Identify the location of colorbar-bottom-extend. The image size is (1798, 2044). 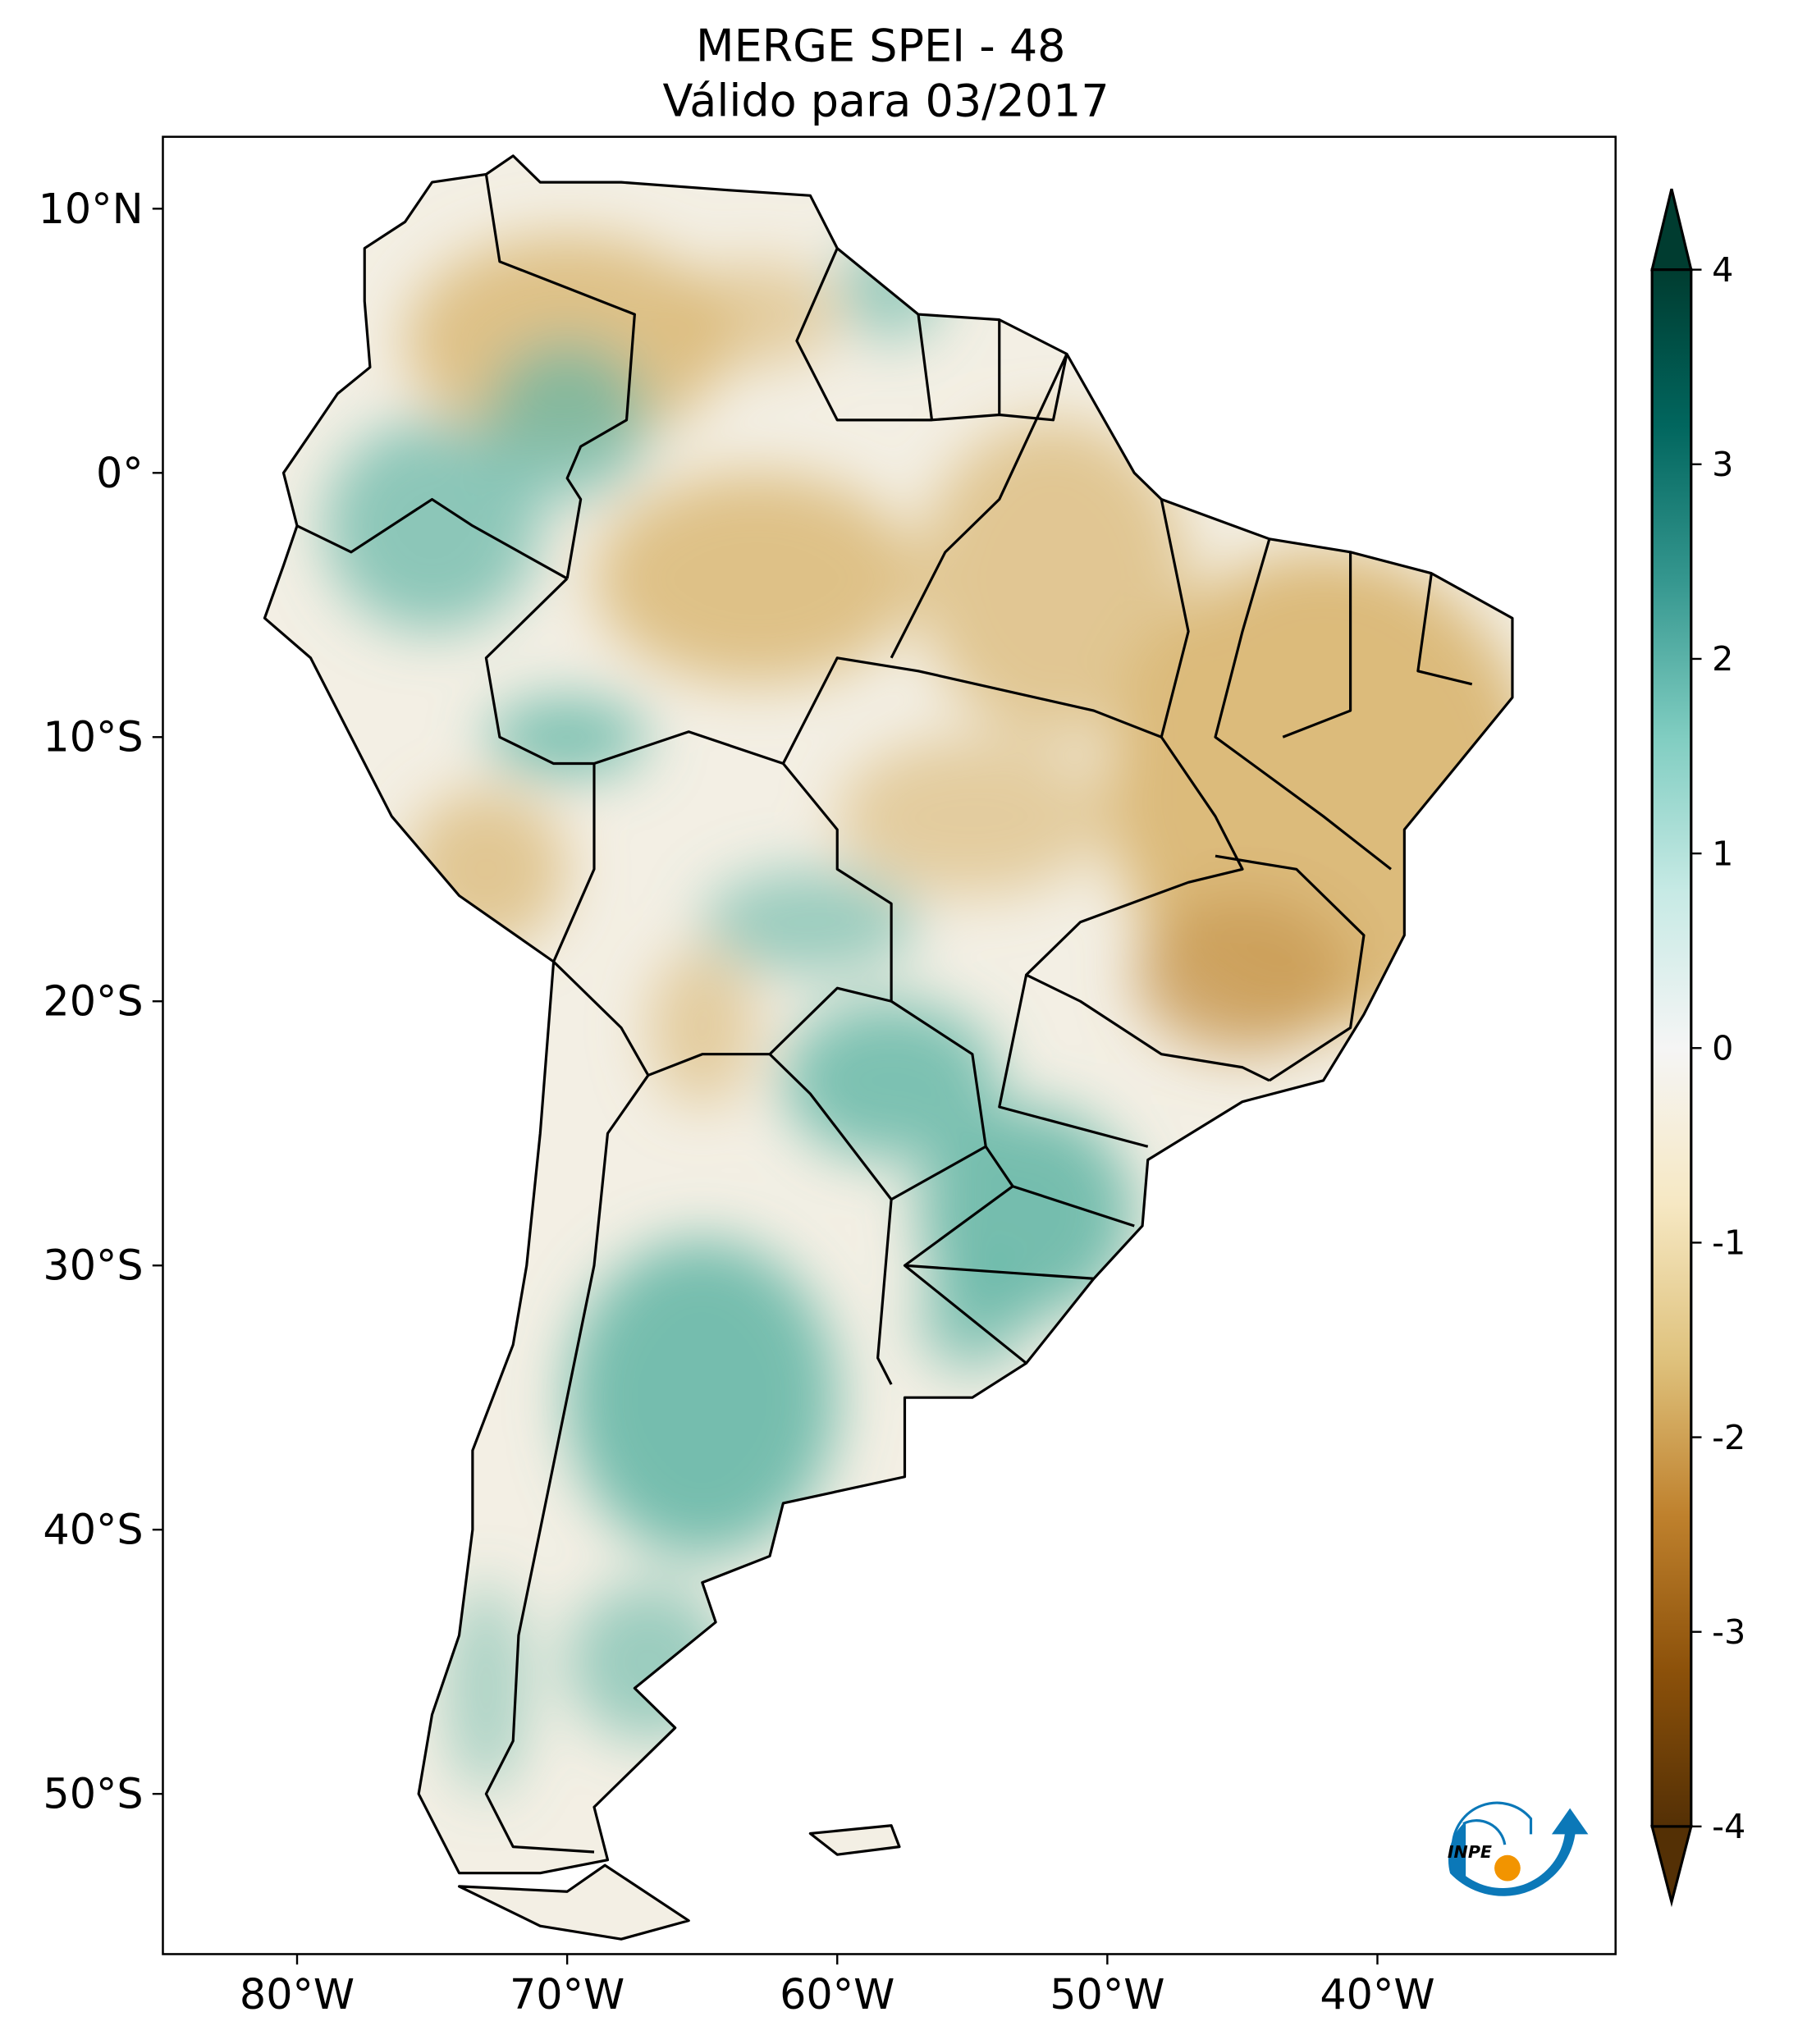
(1671, 1866).